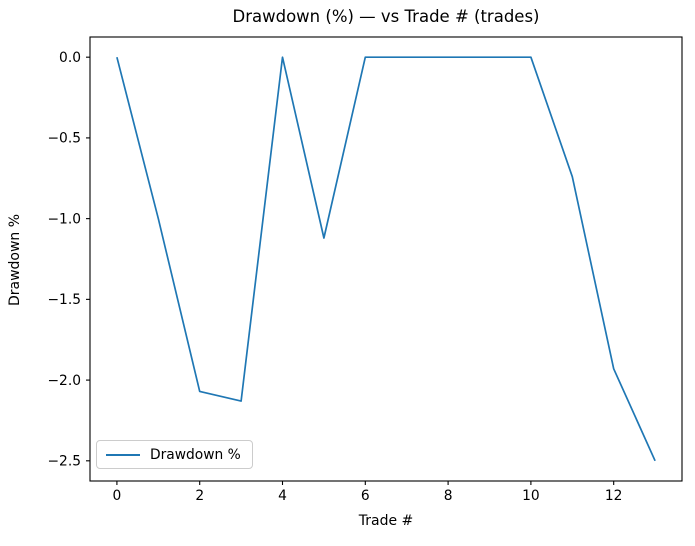 The width and height of the screenshot is (695, 546). I want to click on y-tick-label: −1.0, so click(64, 219).